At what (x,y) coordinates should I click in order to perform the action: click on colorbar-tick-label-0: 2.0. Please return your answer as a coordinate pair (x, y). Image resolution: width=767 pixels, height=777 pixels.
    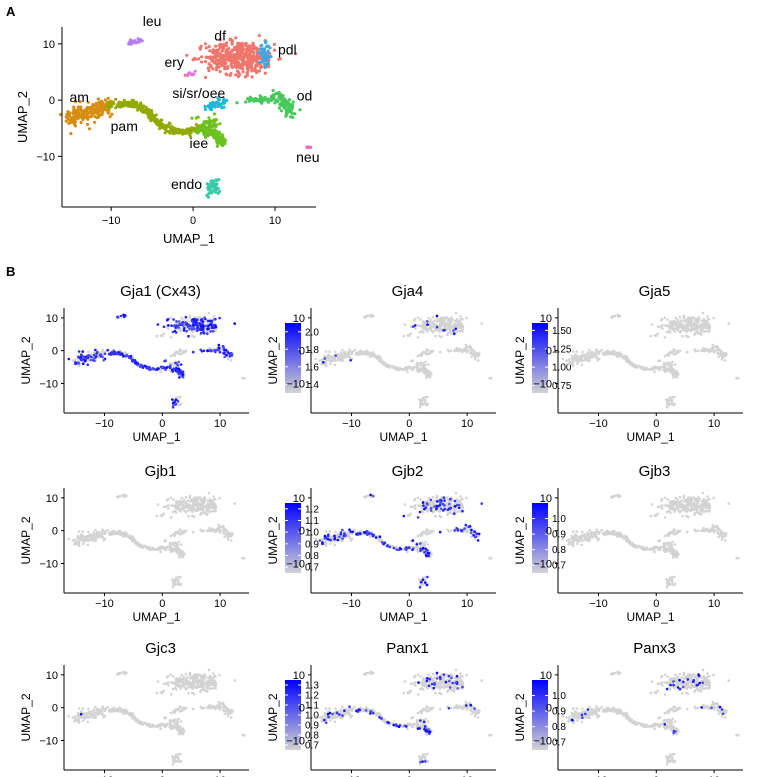
    Looking at the image, I should click on (312, 332).